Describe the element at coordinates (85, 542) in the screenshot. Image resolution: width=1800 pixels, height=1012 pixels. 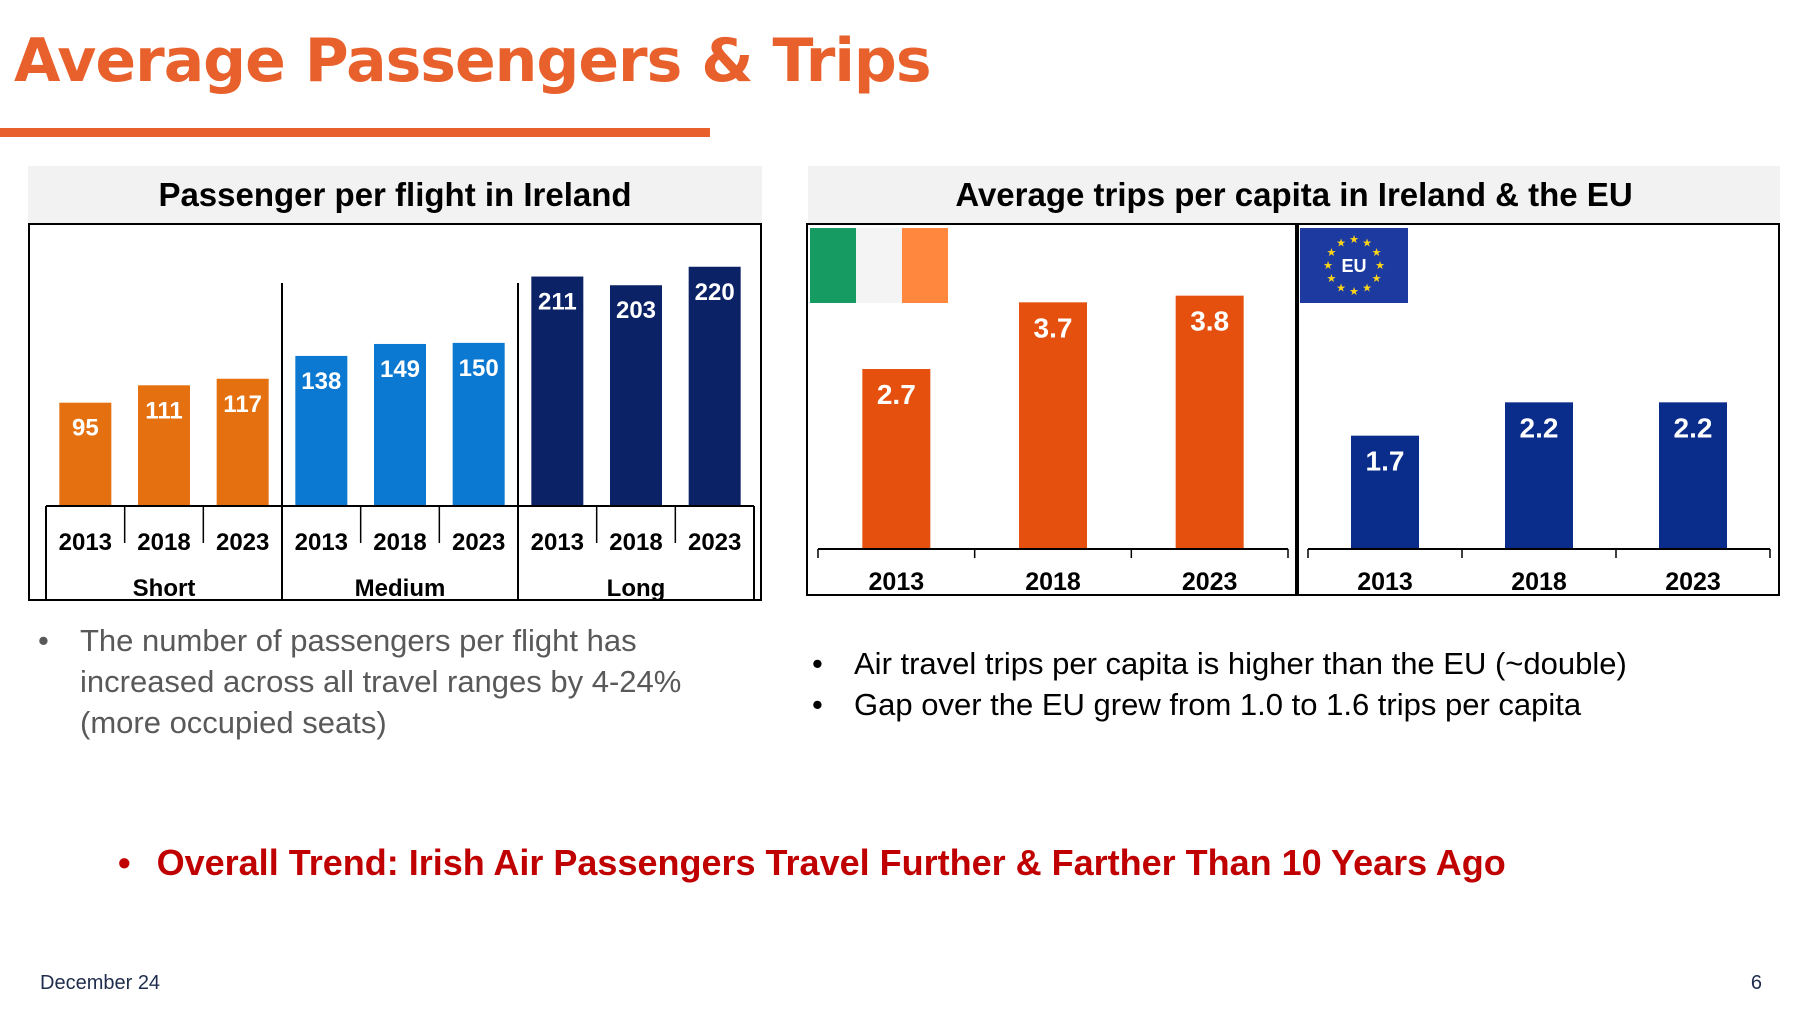
I see `tick-label-short-2013: 2013` at that location.